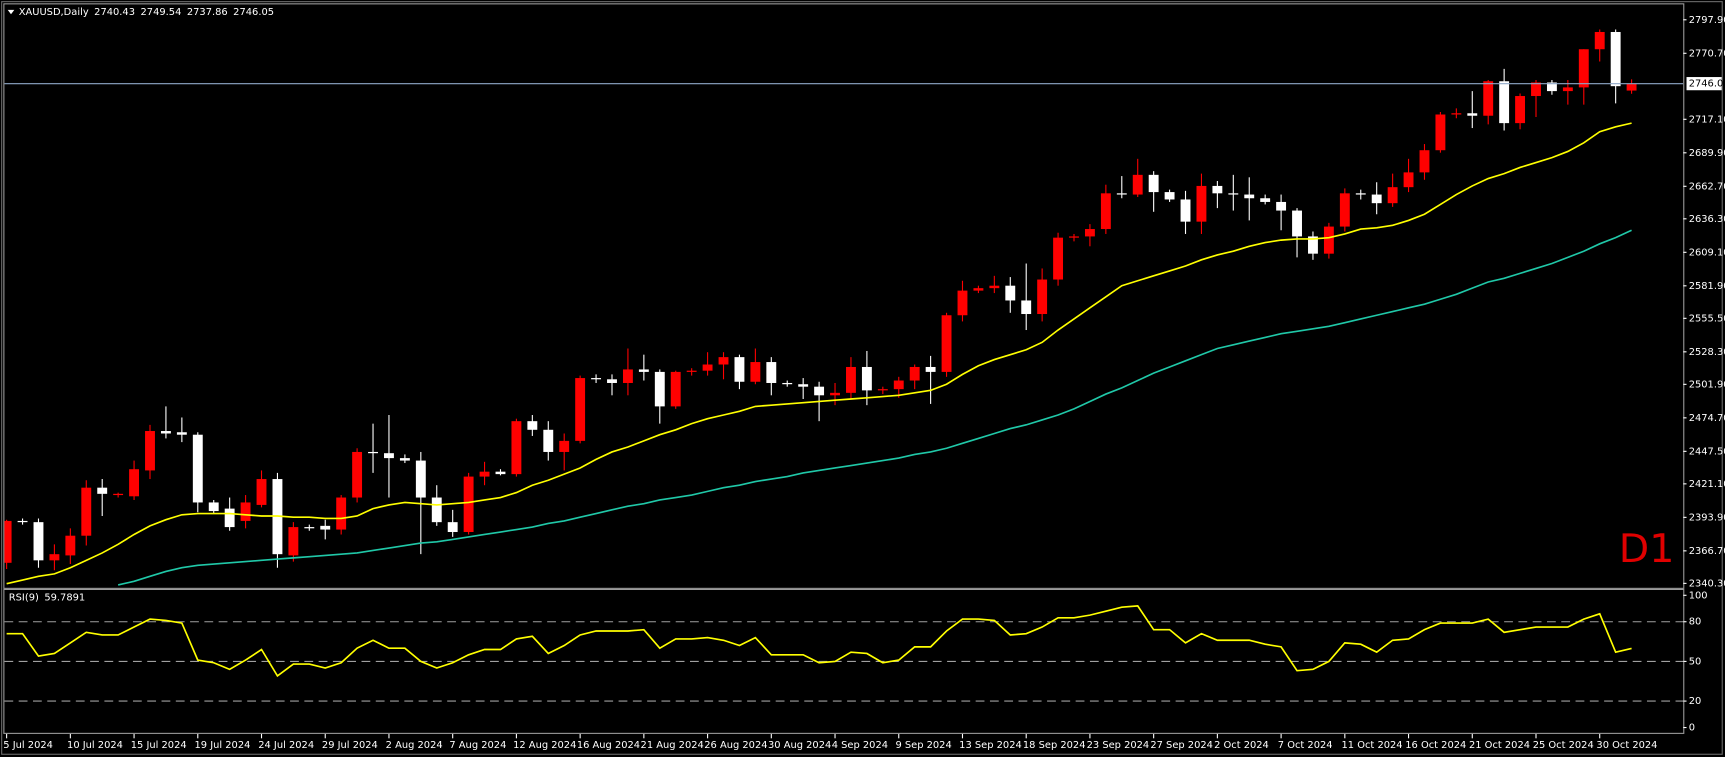 Image resolution: width=1725 pixels, height=757 pixels. I want to click on x-tick-label: 4 Sep 2024, so click(860, 745).